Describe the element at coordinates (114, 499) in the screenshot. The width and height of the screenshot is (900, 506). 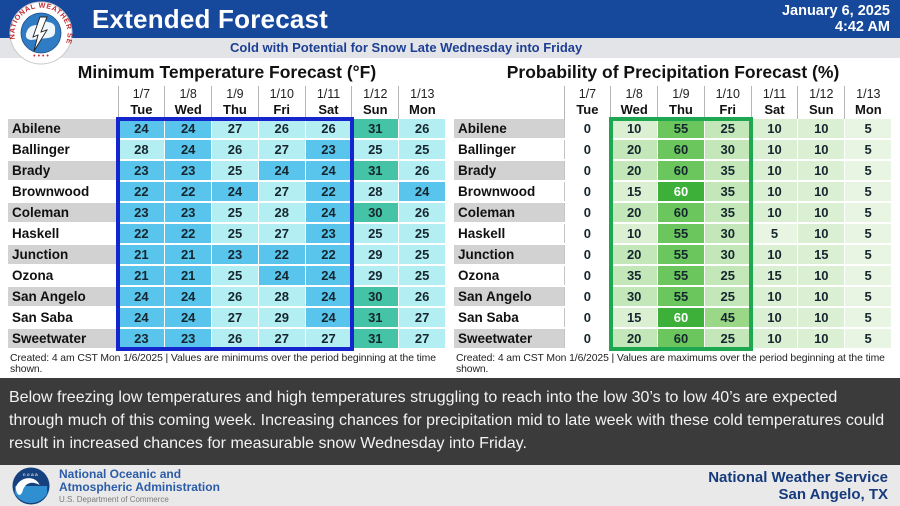
I see `noaa-line3: U.S. Department of Commerce` at that location.